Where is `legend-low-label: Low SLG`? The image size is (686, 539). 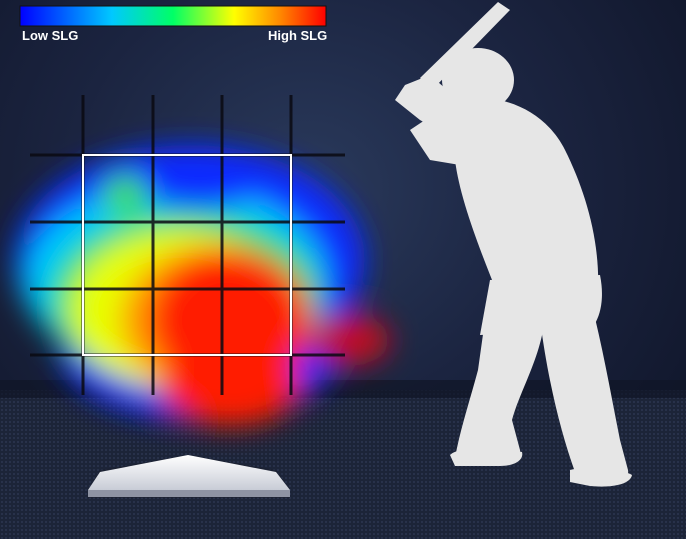
legend-low-label: Low SLG is located at coordinates (50, 35).